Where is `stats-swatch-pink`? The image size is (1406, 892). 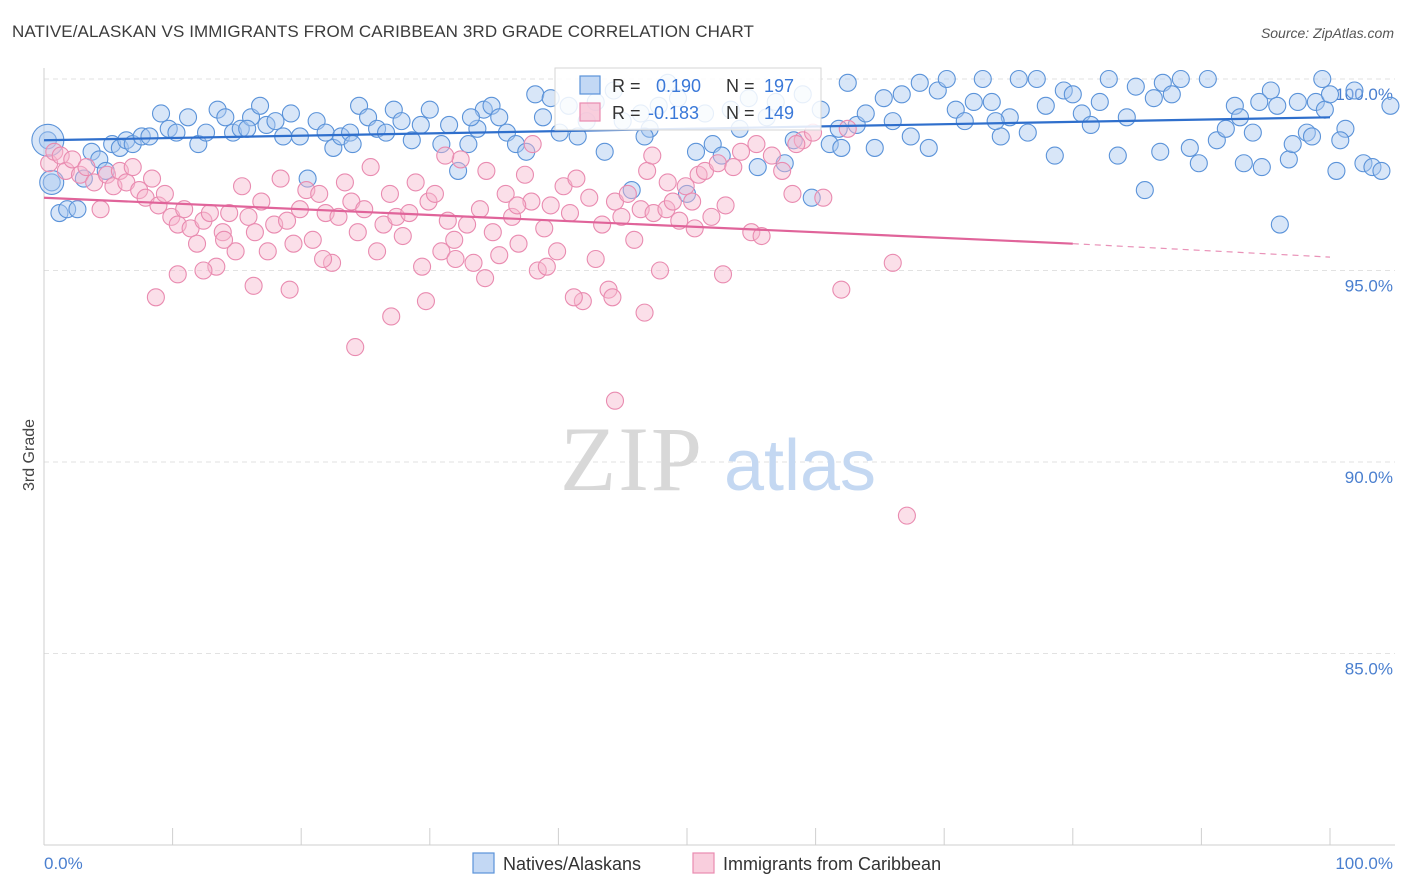
stats-swatch-pink is located at coordinates (590, 112).